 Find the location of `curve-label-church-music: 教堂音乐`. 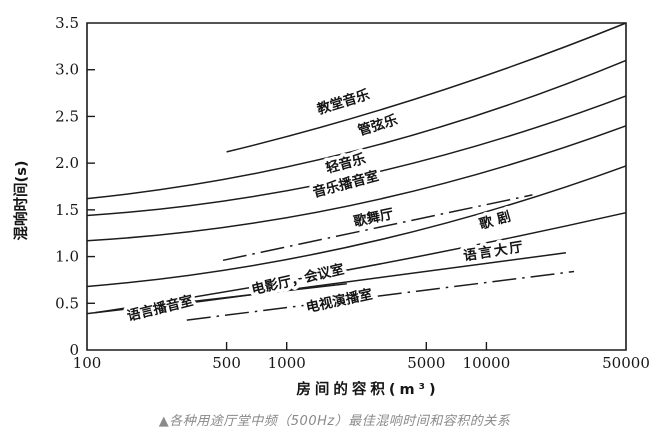

curve-label-church-music: 教堂音乐 is located at coordinates (343, 102).